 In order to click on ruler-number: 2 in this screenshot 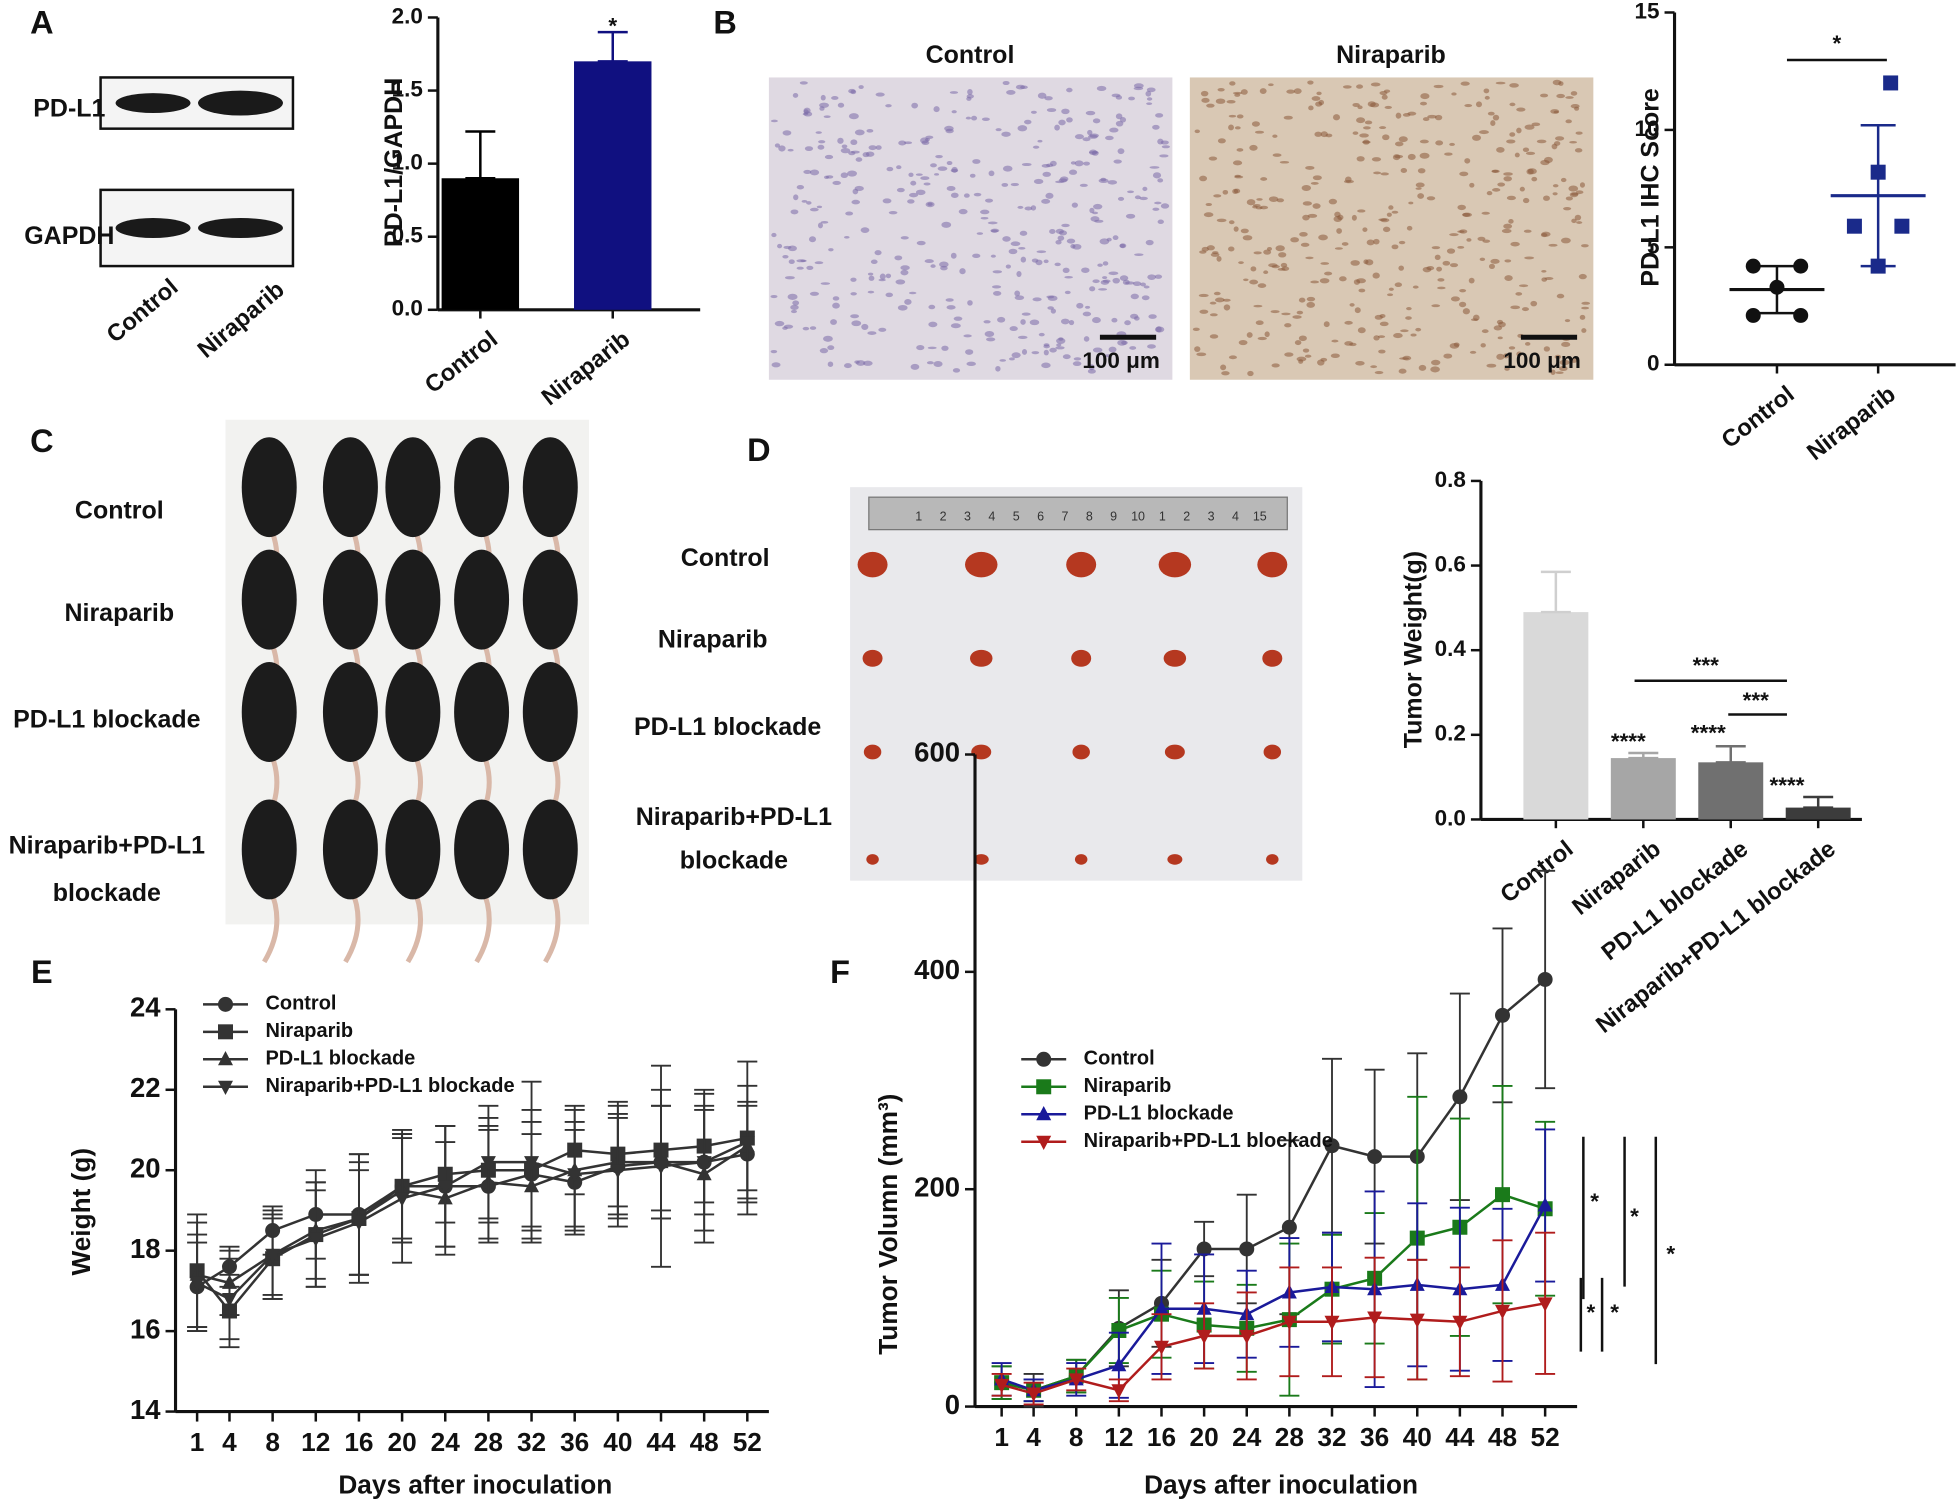, I will do `click(1186, 516)`.